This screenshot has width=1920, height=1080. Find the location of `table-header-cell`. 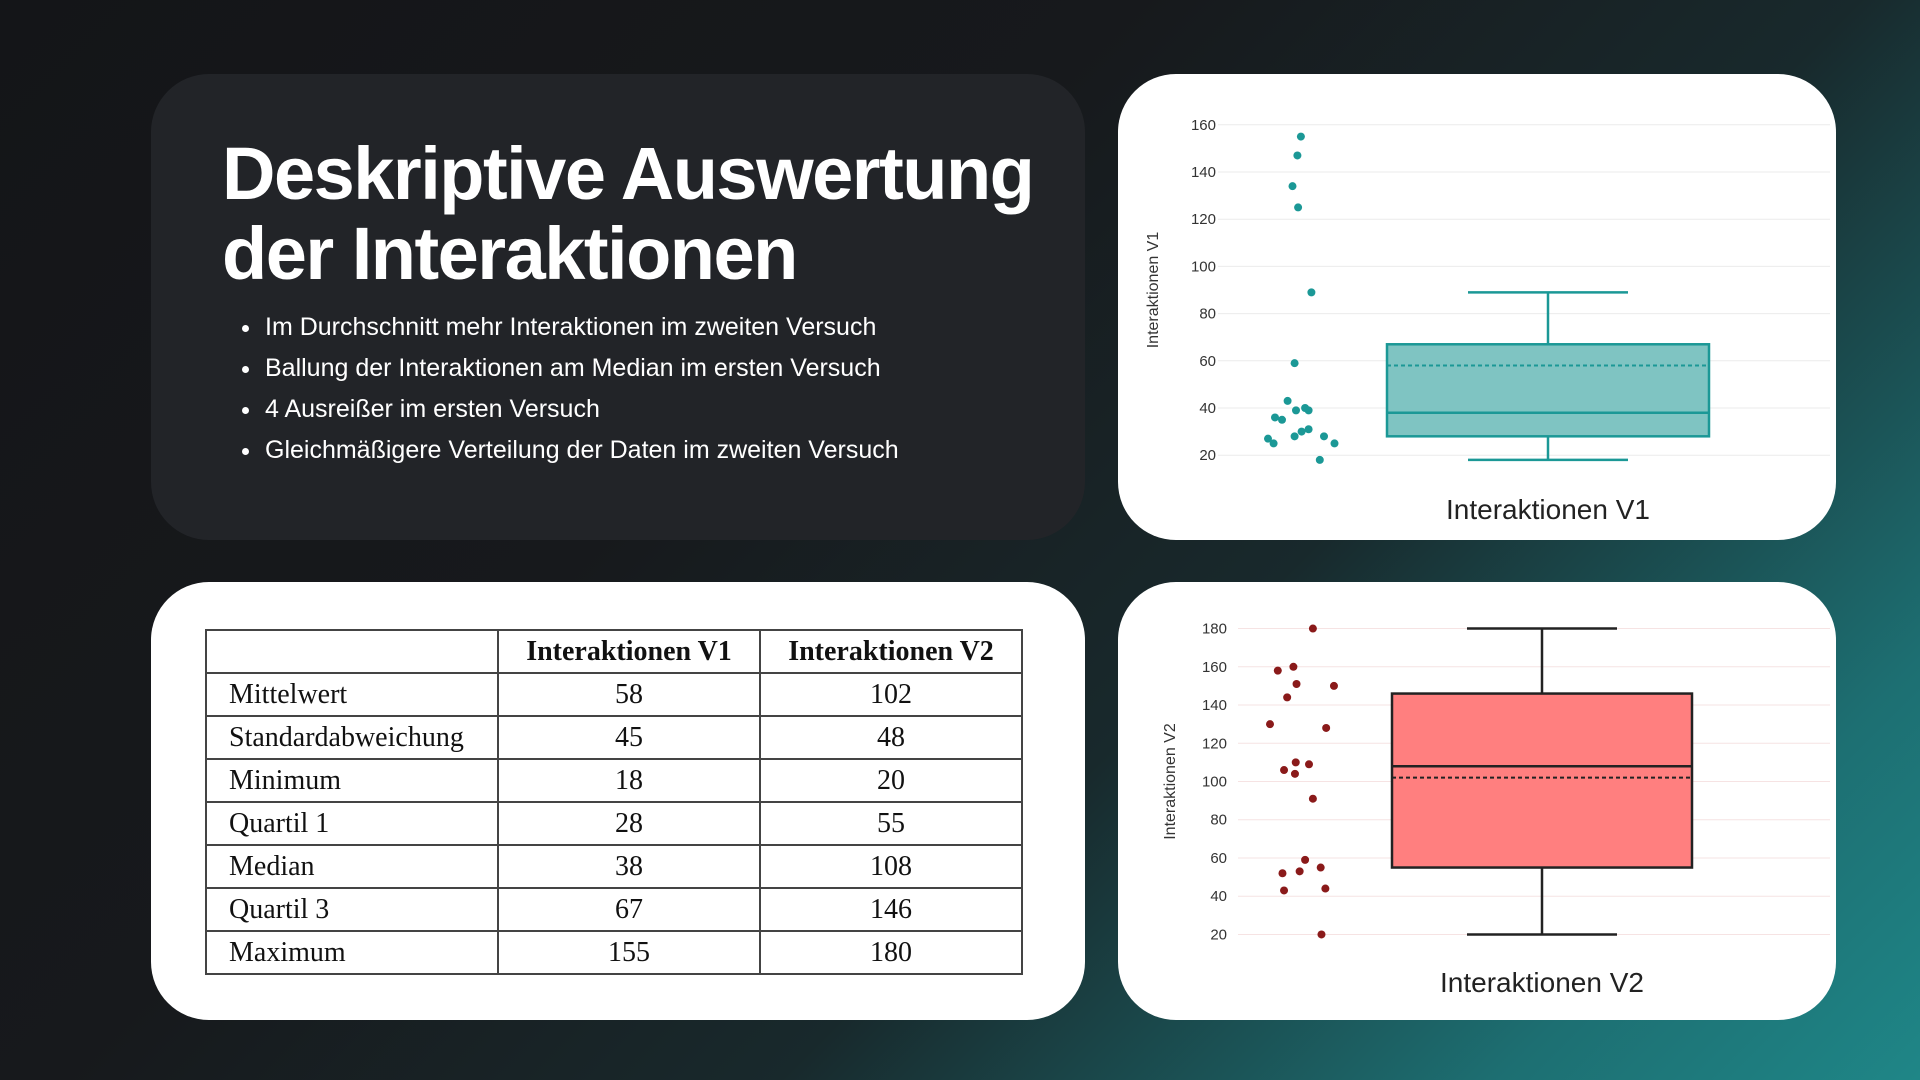

table-header-cell is located at coordinates (352, 651).